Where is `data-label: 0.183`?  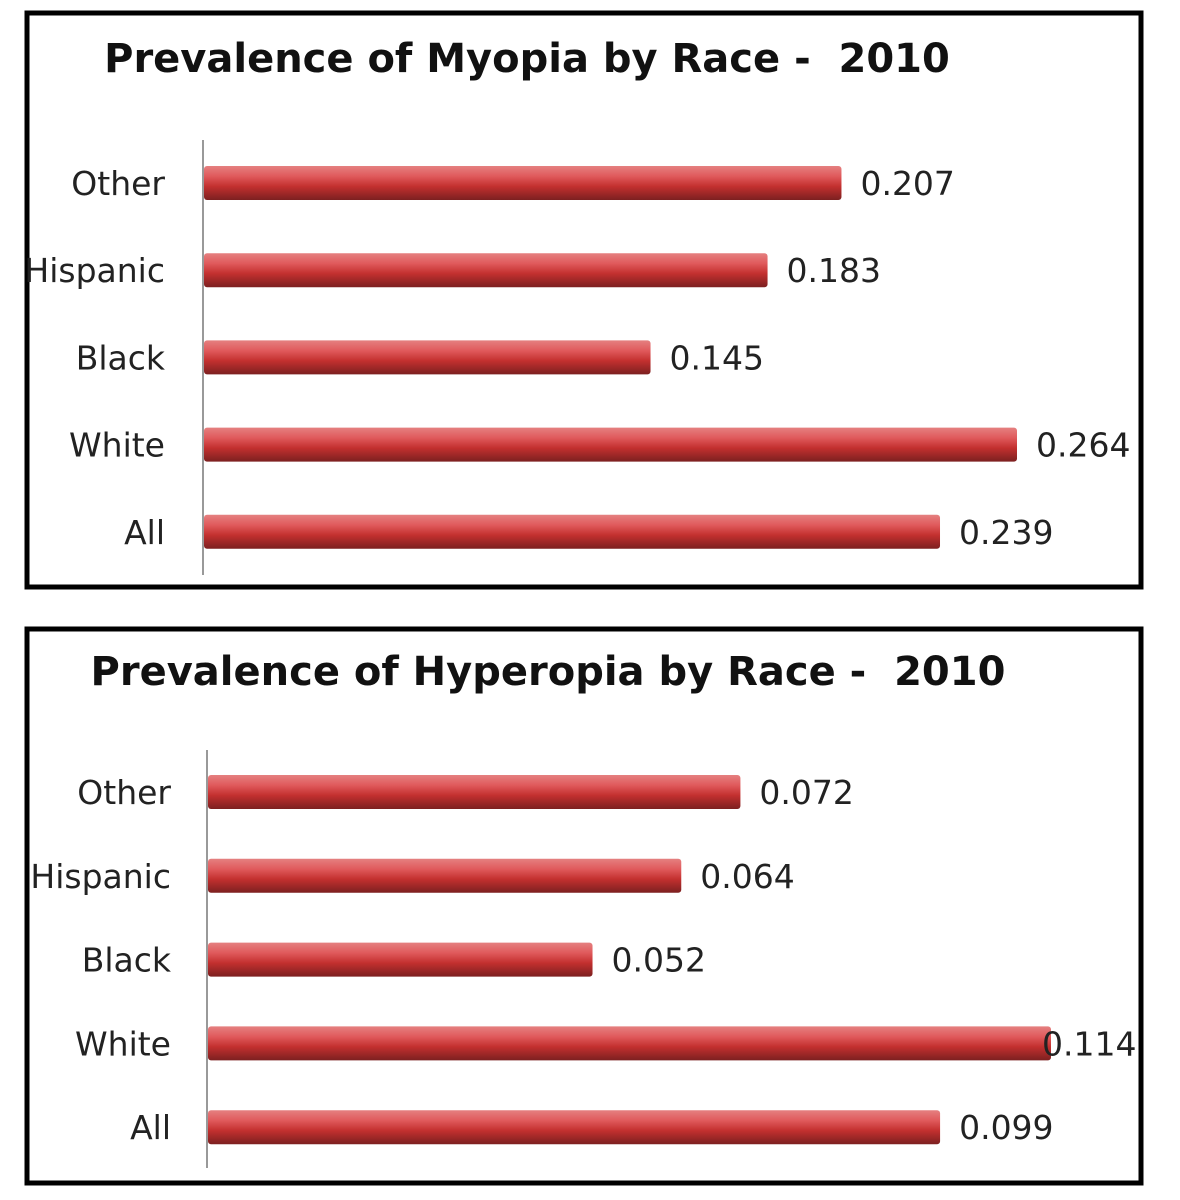 data-label: 0.183 is located at coordinates (834, 270).